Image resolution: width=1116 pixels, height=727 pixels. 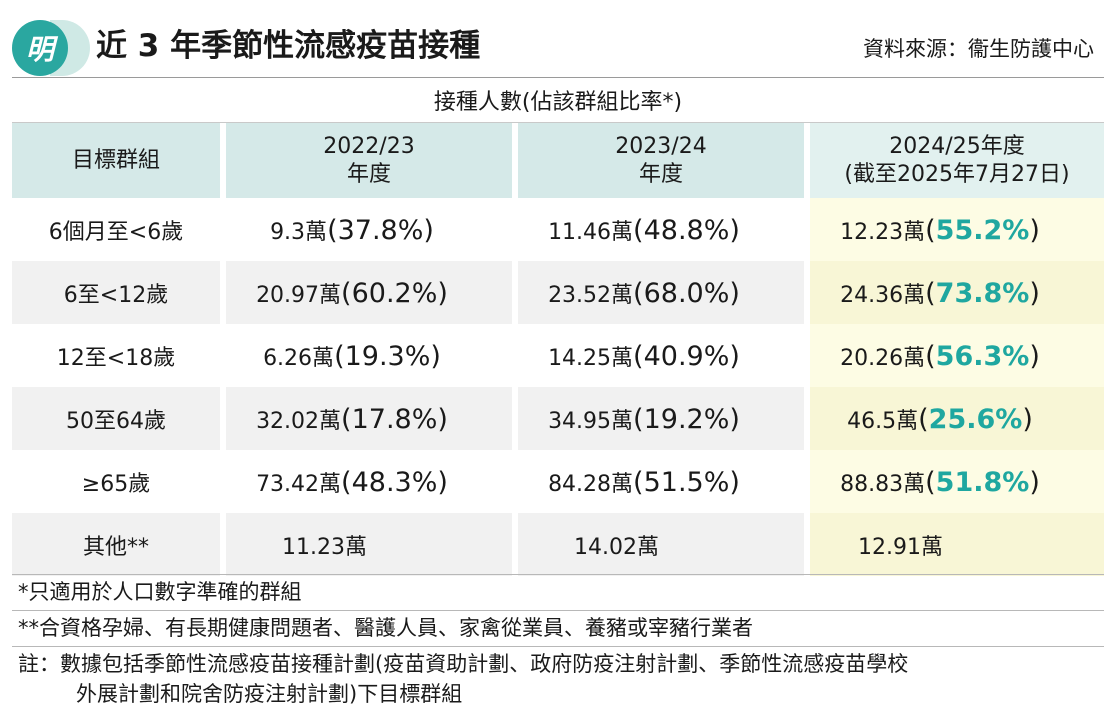 I want to click on cell-2024-25: 24.36萬(73.8%), so click(x=957, y=292).